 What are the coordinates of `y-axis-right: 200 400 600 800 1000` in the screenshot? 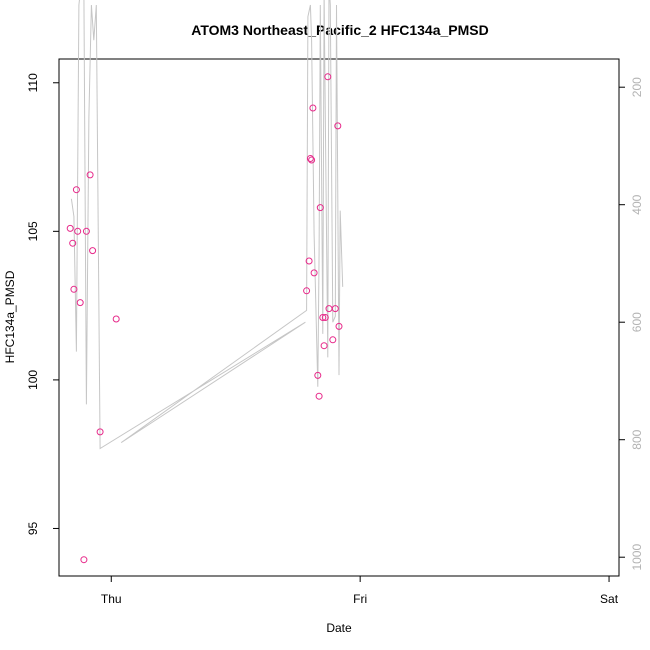 It's located at (631, 324).